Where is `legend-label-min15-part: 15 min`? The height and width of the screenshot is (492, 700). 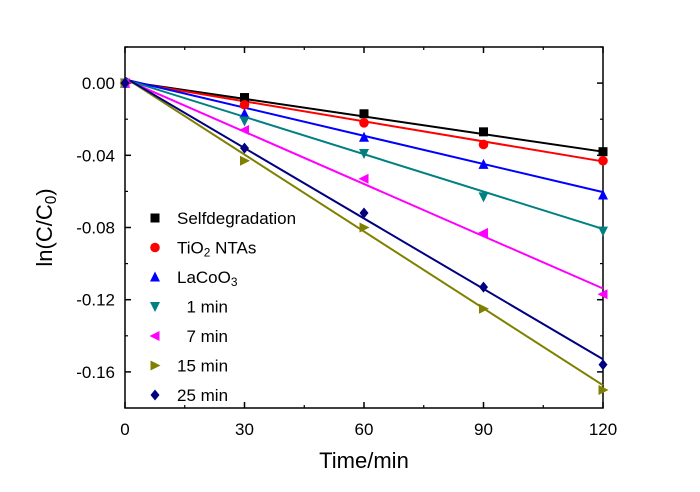 legend-label-min15-part: 15 min is located at coordinates (202, 366).